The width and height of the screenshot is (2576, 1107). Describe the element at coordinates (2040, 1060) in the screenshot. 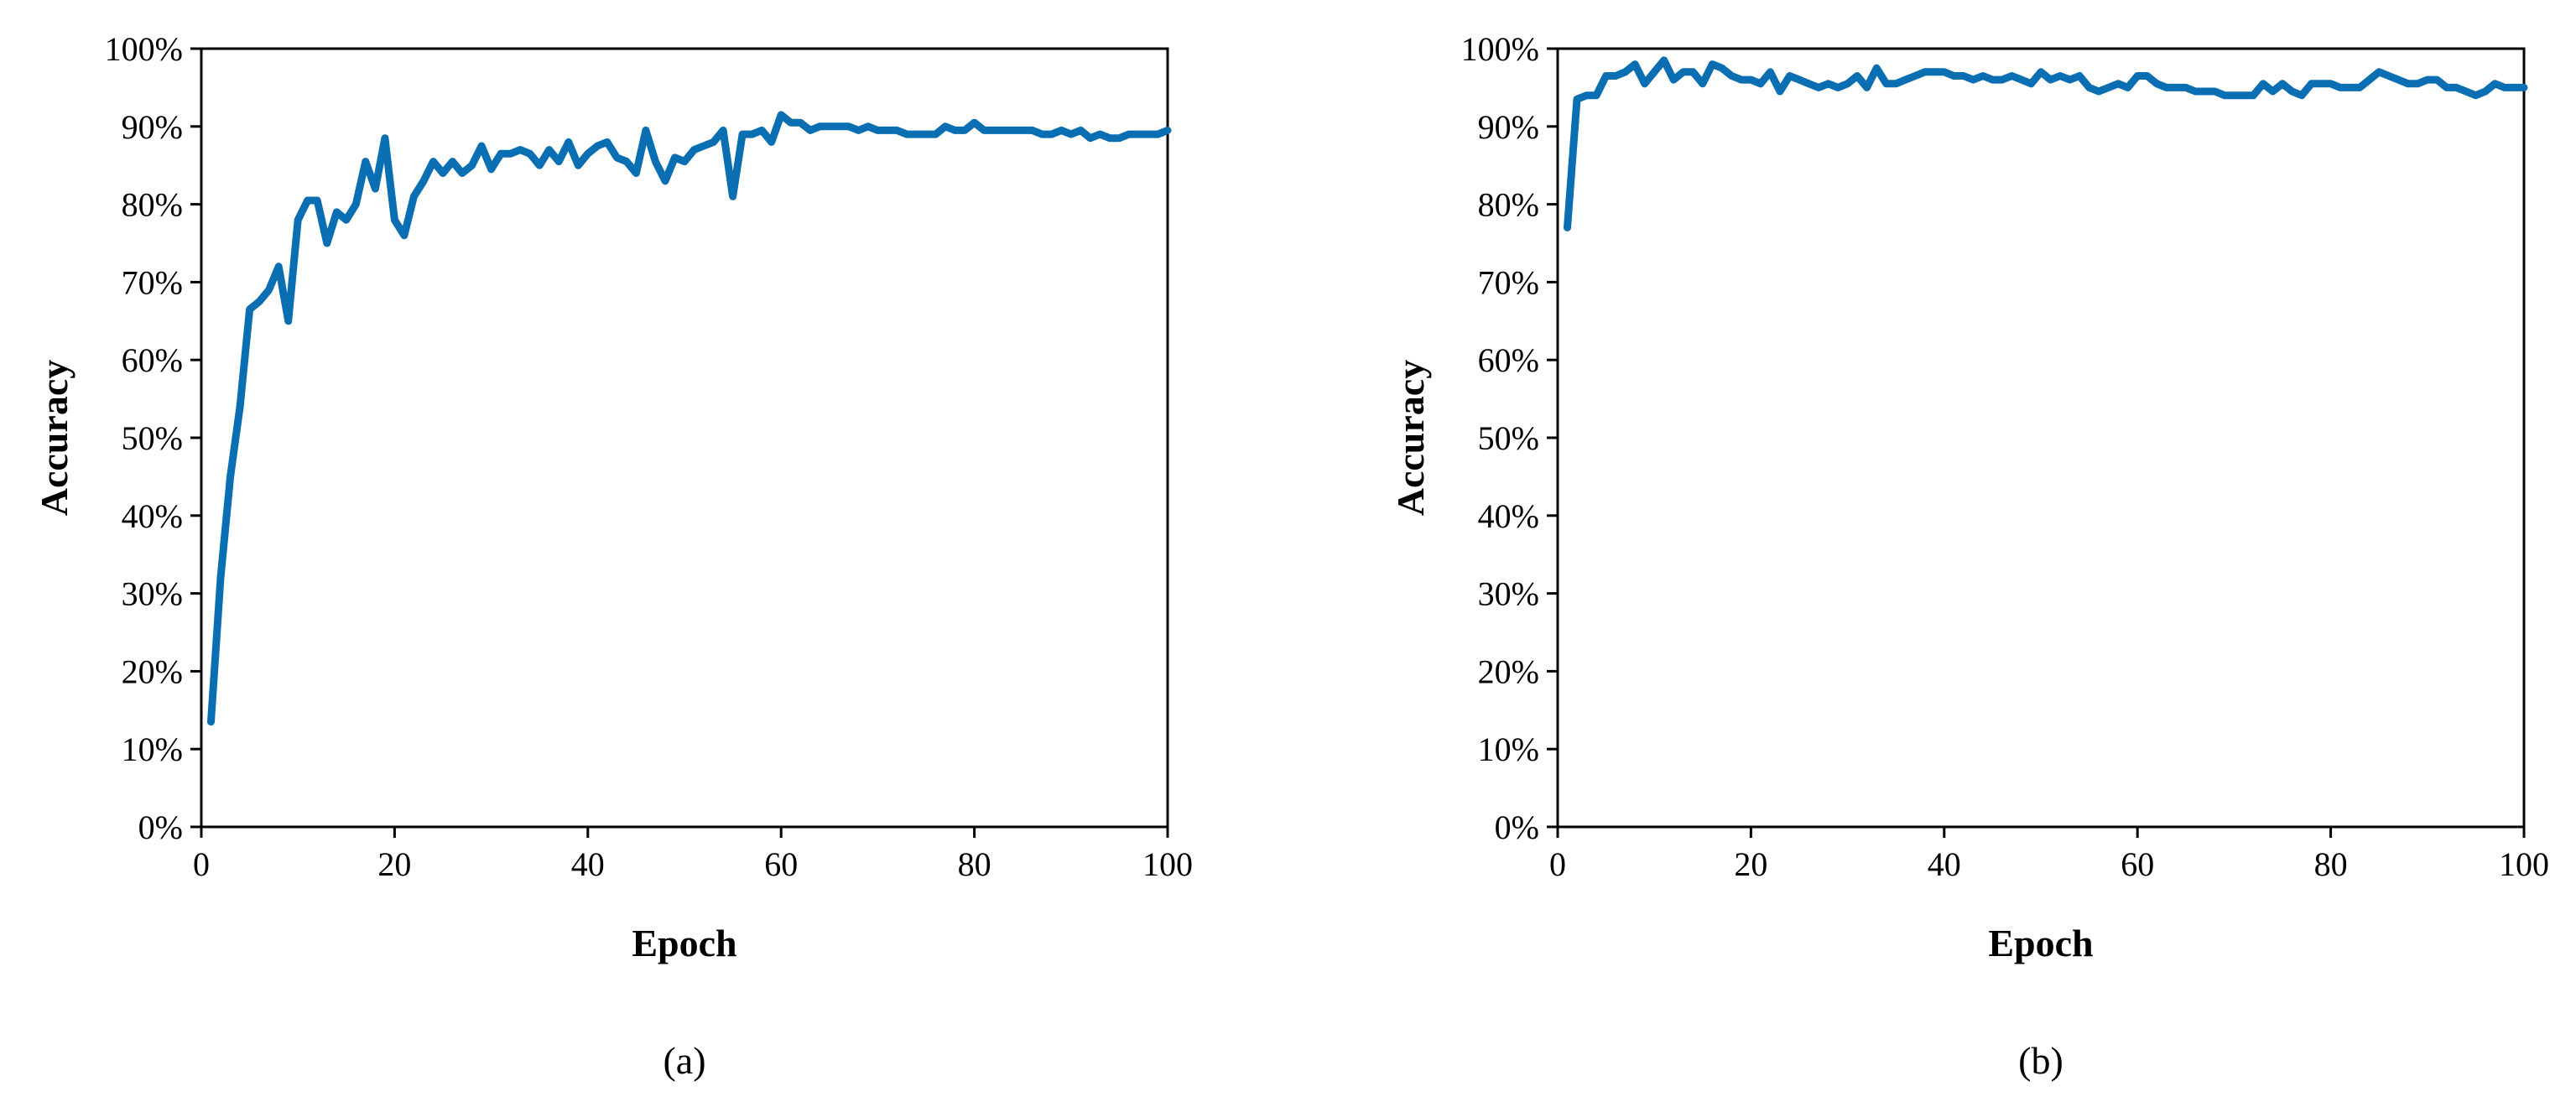

I see `panel-label: (b)` at that location.